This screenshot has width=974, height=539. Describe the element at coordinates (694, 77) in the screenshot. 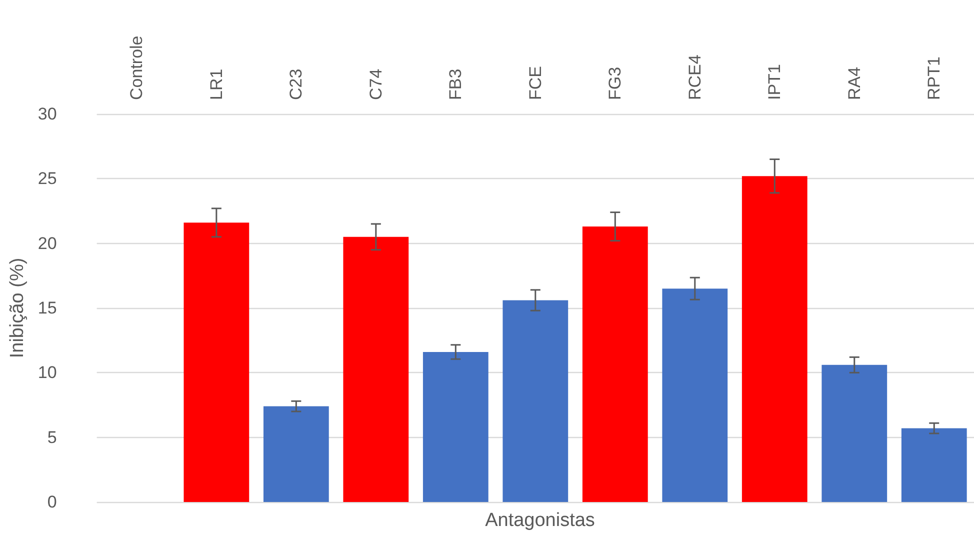

I see `x-tick-label: RCE4` at that location.